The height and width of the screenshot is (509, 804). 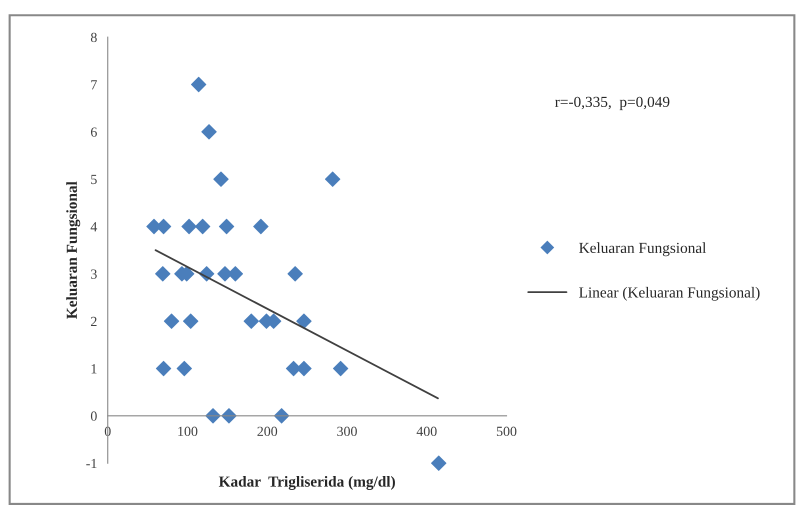 I want to click on x-tick-label: 200, so click(x=267, y=431).